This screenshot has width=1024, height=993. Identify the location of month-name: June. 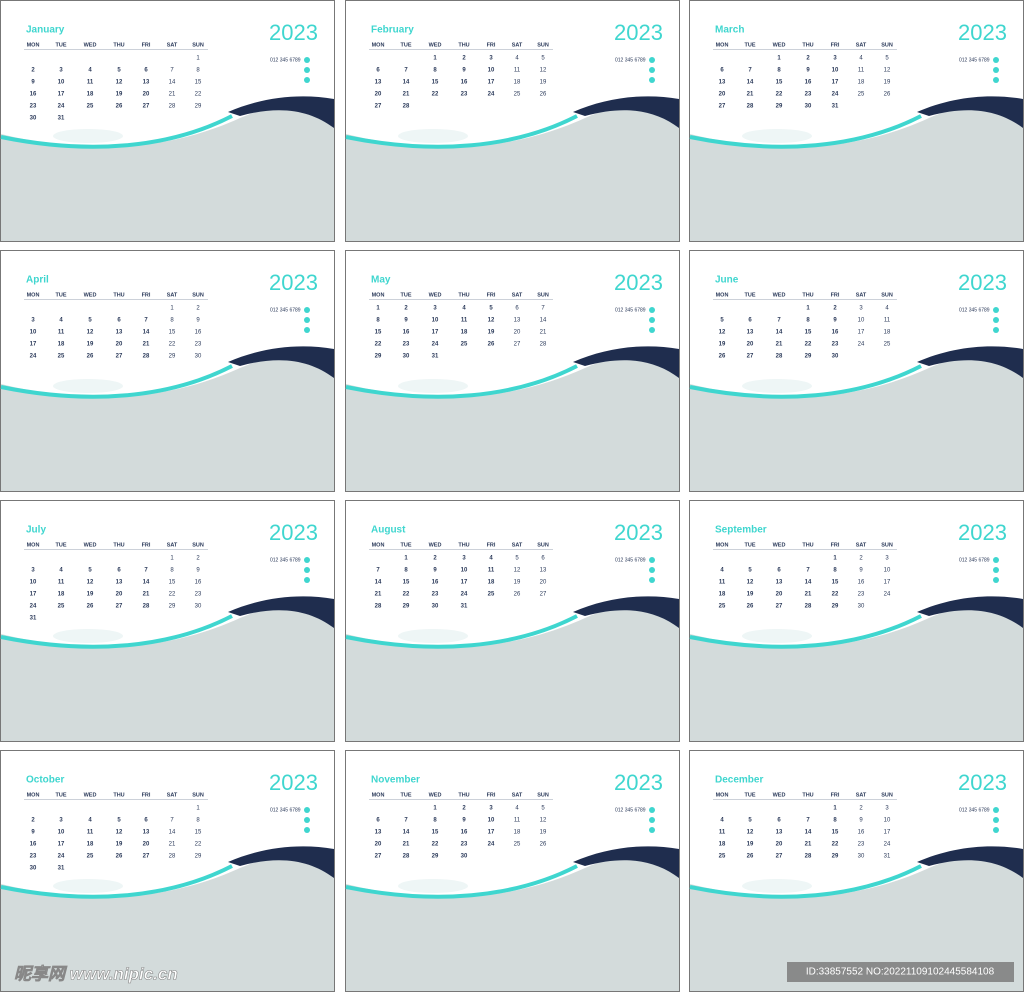
(727, 280).